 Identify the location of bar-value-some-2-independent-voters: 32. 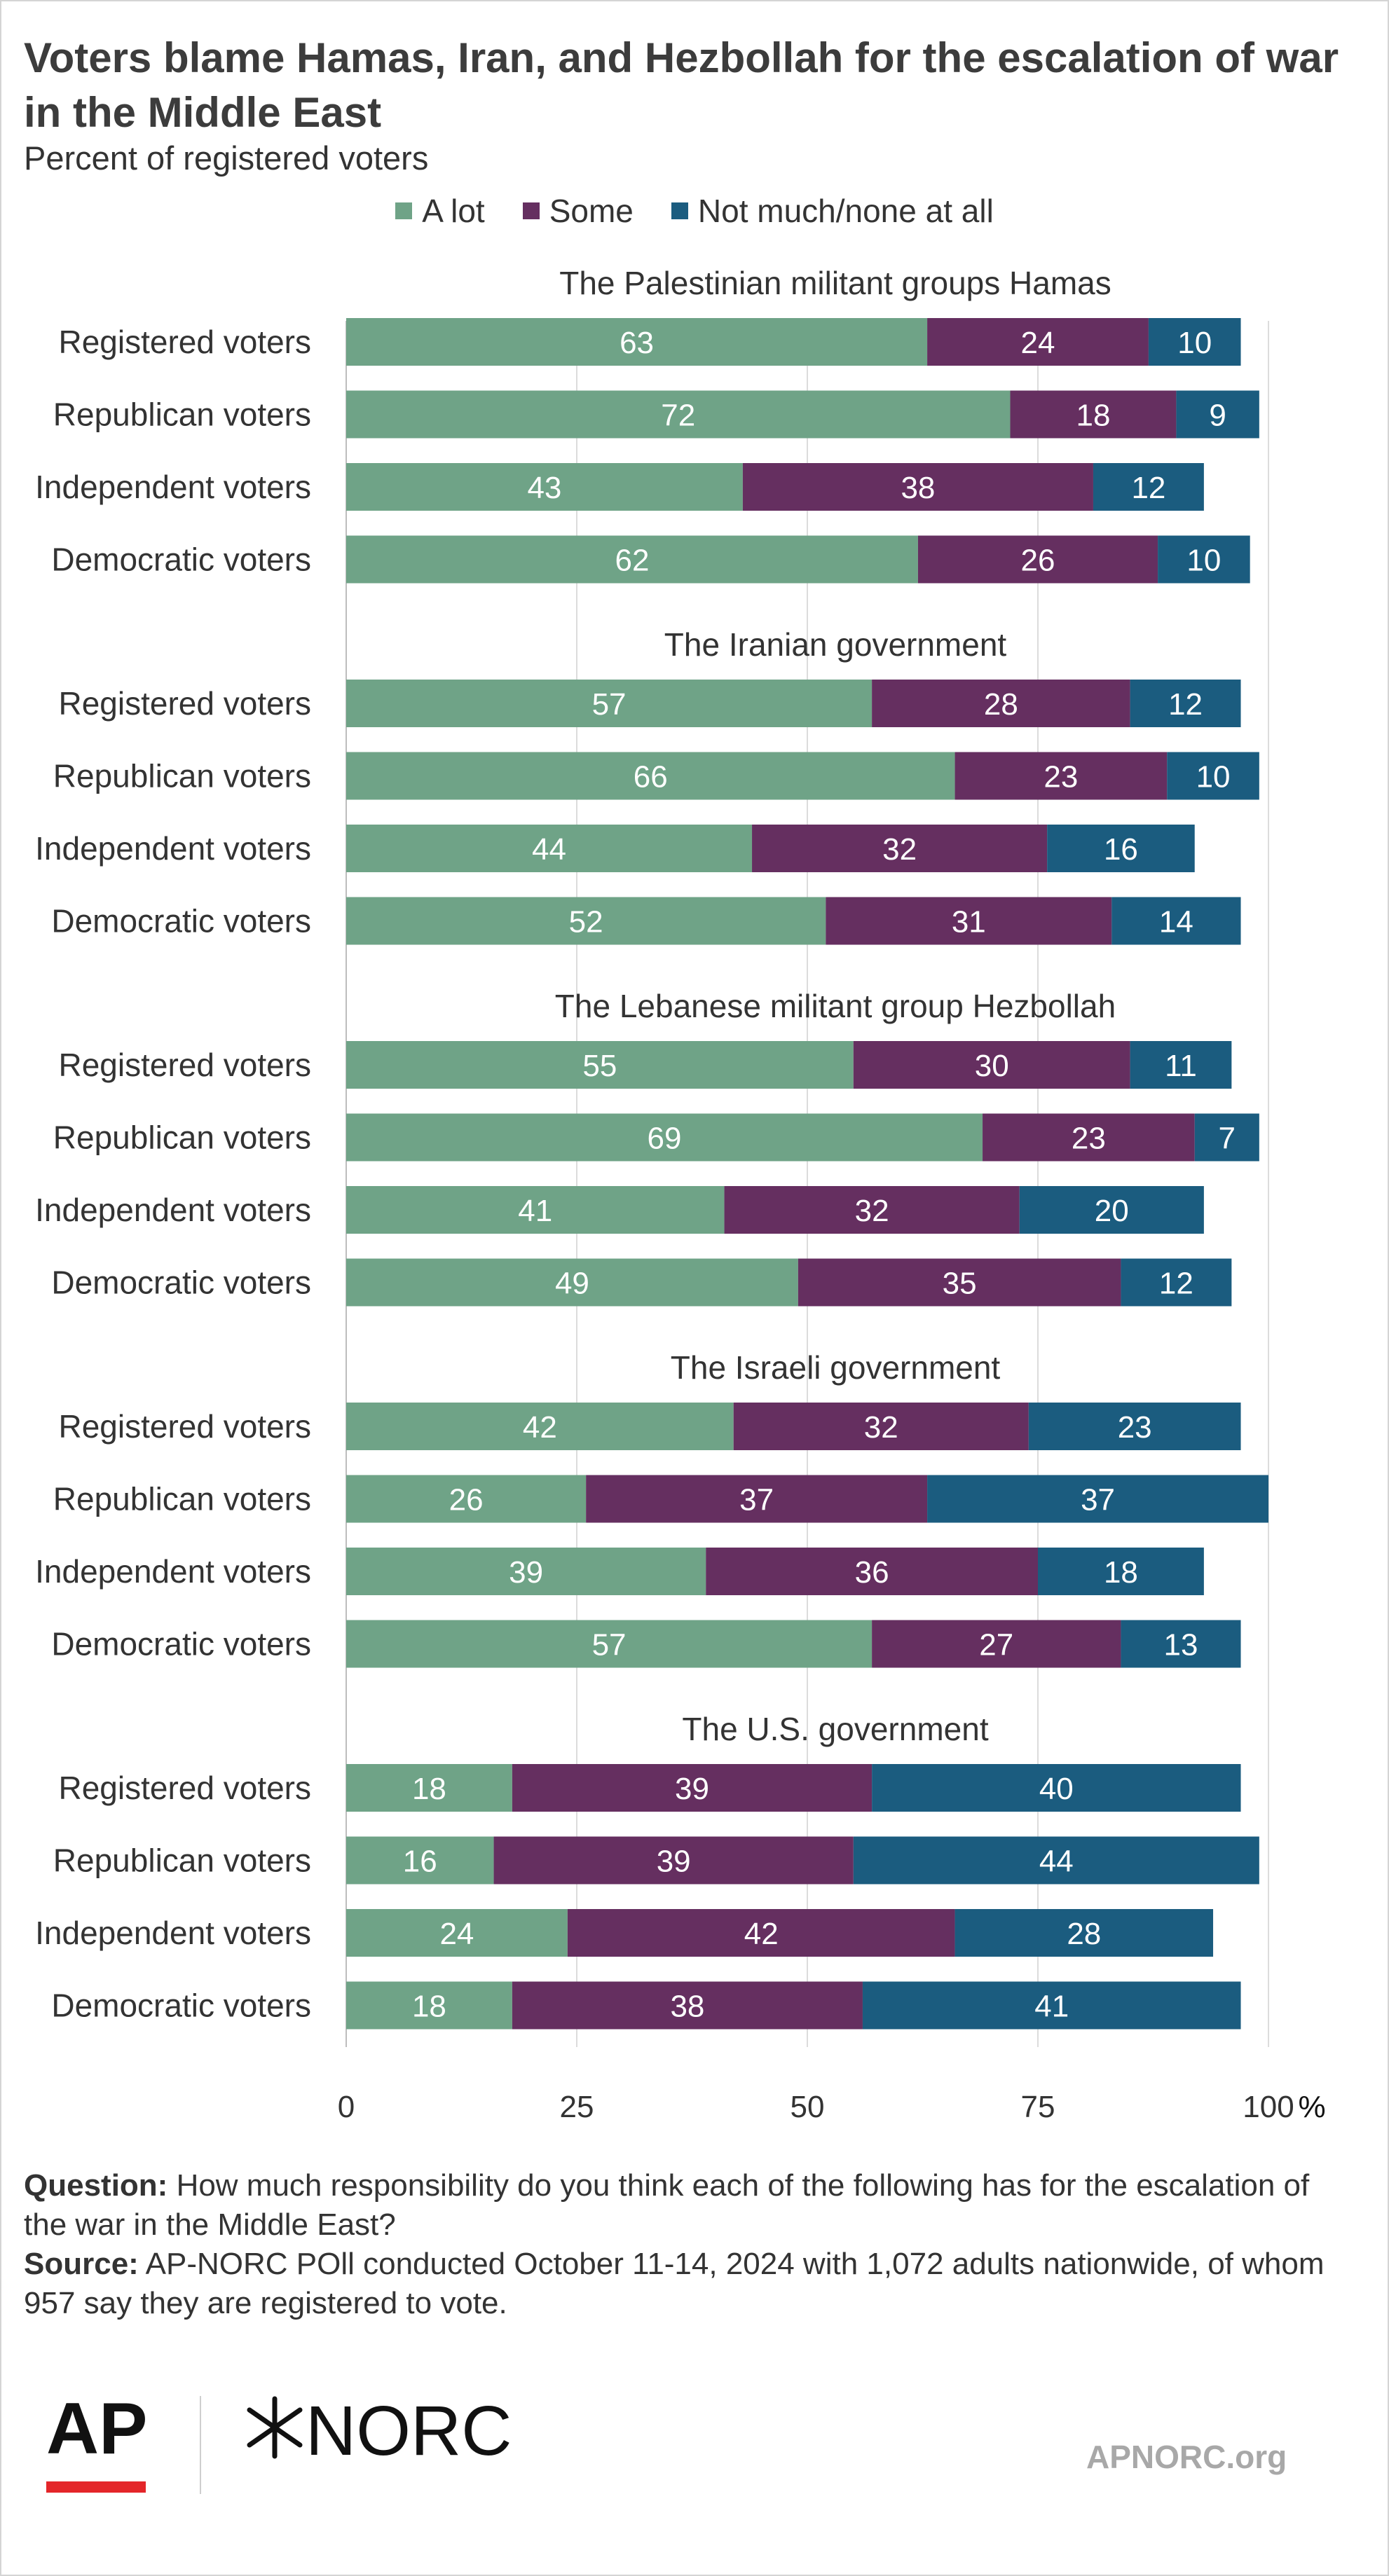
(900, 849).